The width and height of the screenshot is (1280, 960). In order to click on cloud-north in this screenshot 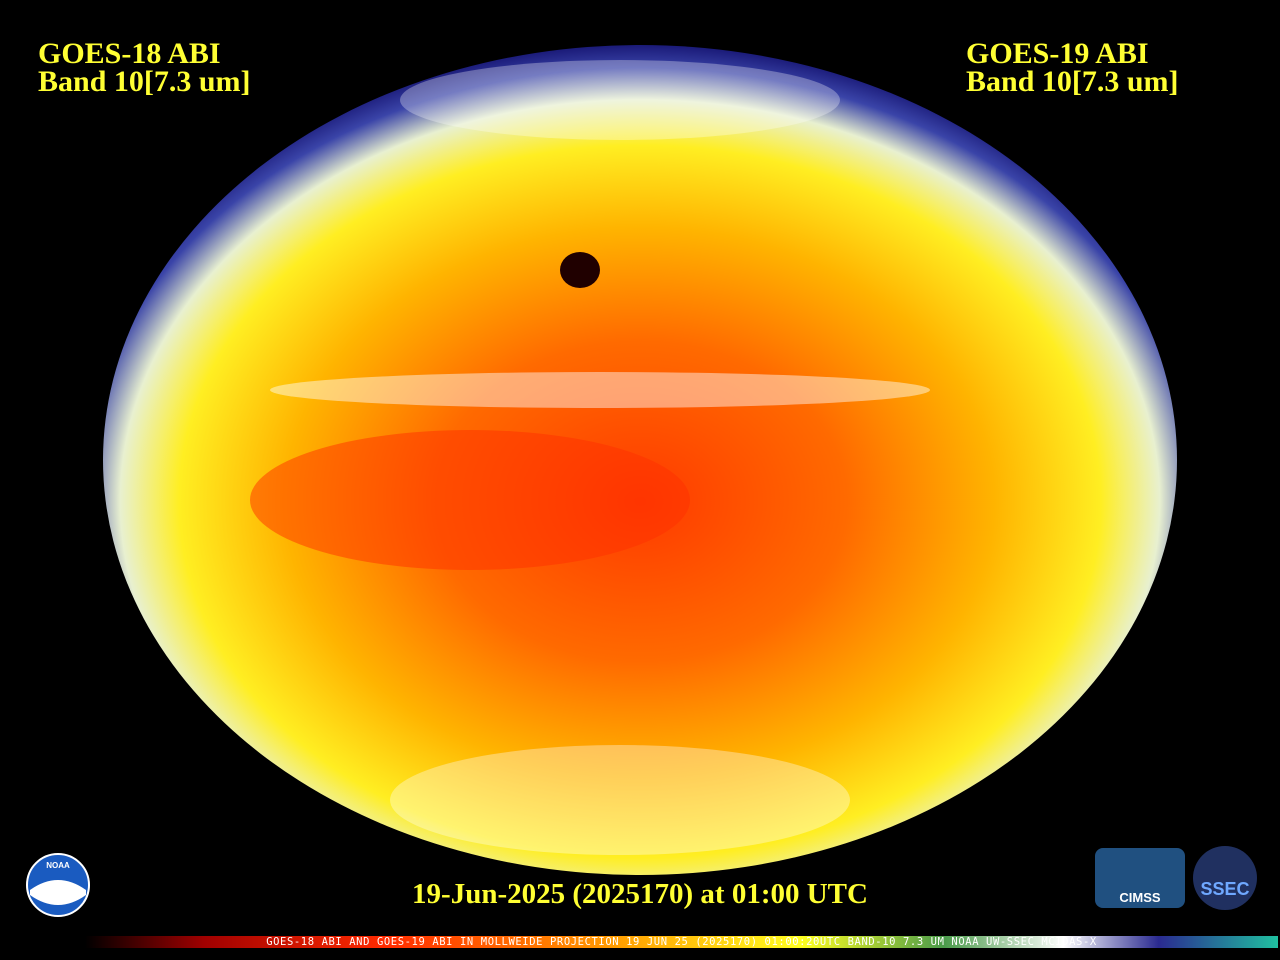, I will do `click(620, 100)`.